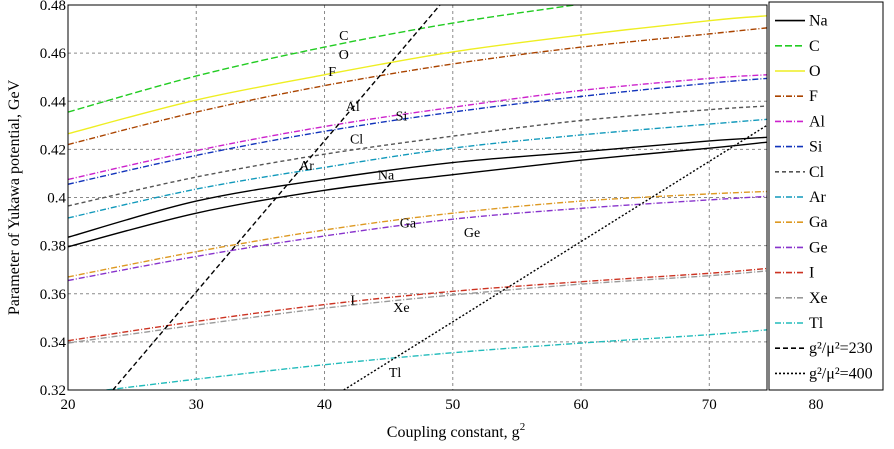 The image size is (894, 449). I want to click on legend-label-11: Xe, so click(818, 298).